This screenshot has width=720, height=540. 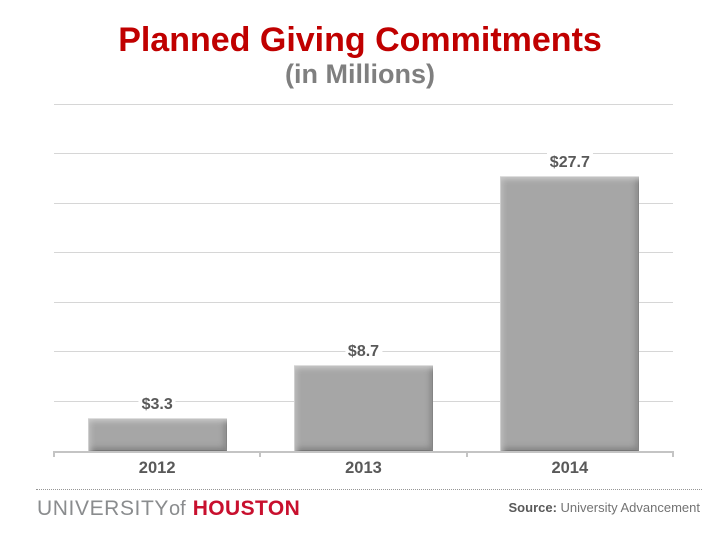 I want to click on bar-value-label: $8.7, so click(x=363, y=351).